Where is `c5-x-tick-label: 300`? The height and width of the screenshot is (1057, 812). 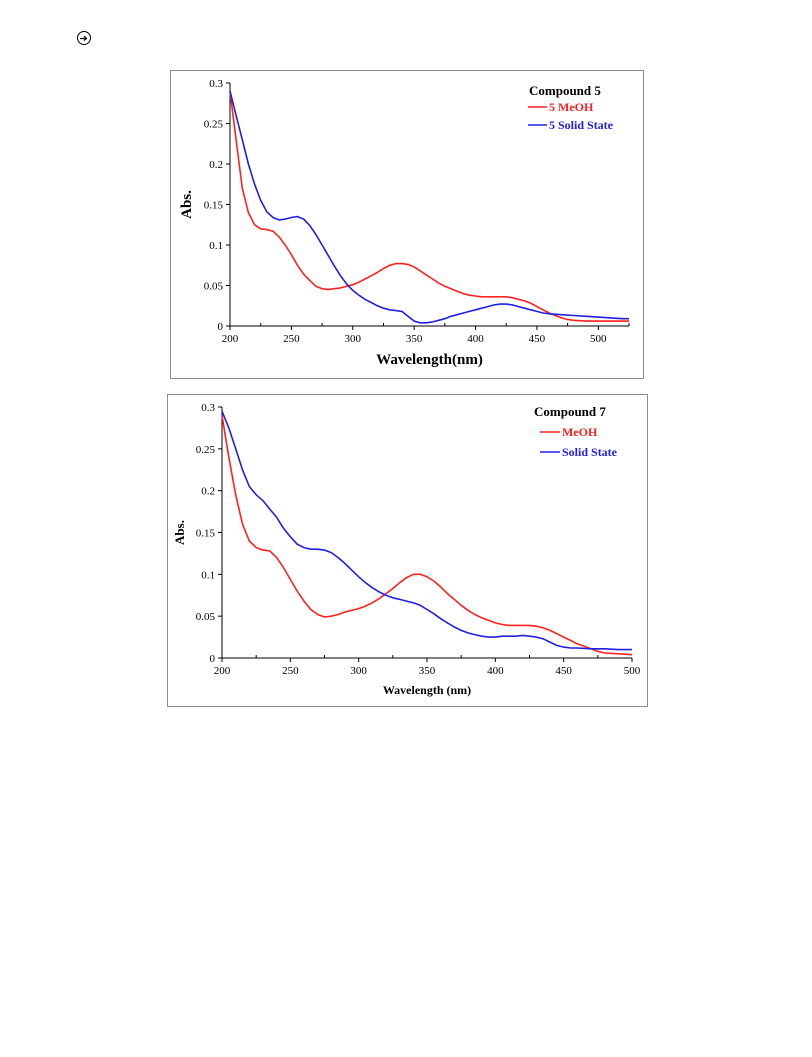
c5-x-tick-label: 300 is located at coordinates (353, 339).